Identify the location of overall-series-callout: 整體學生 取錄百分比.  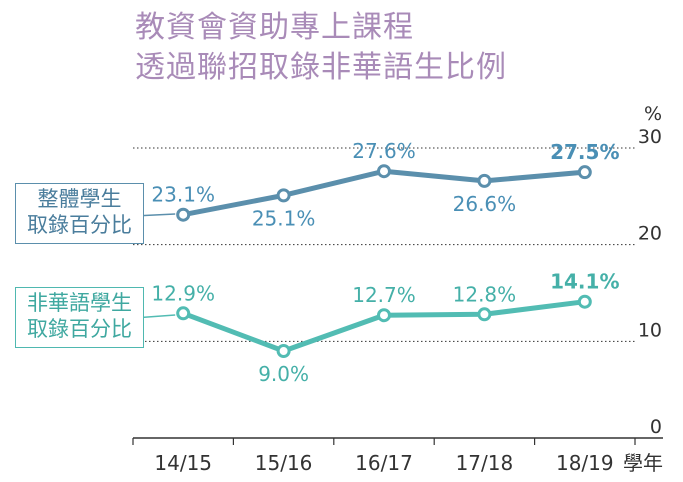
(79, 213).